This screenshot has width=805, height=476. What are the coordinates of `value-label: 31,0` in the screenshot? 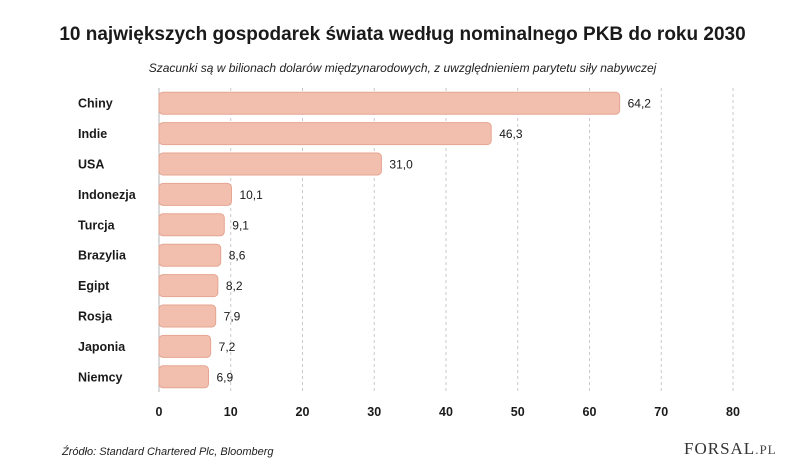 It's located at (401, 165).